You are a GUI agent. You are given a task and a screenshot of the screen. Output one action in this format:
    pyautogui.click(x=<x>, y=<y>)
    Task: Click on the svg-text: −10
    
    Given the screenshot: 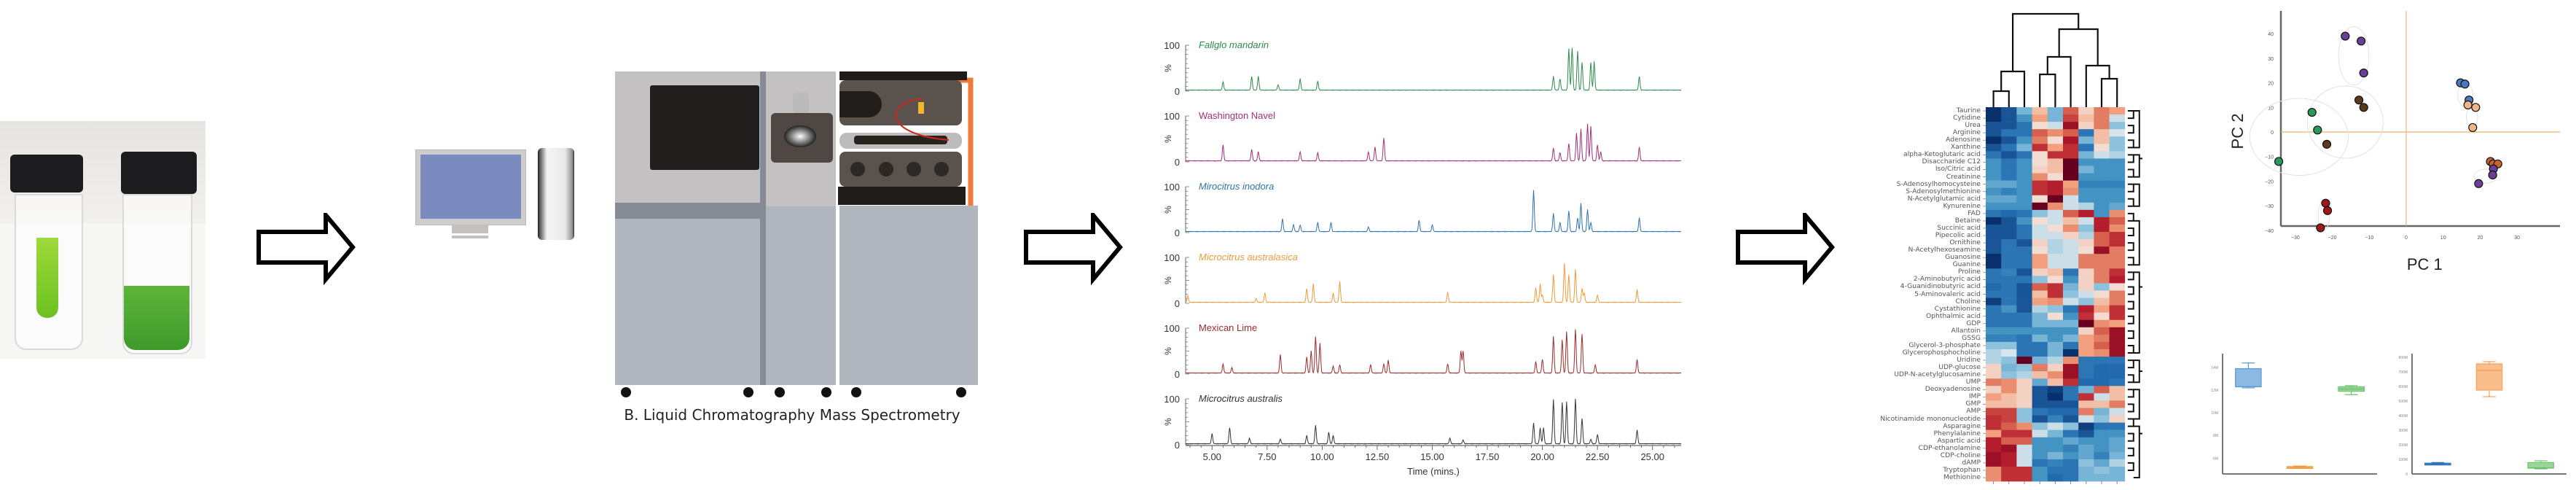 What is the action you would take?
    pyautogui.click(x=2369, y=238)
    